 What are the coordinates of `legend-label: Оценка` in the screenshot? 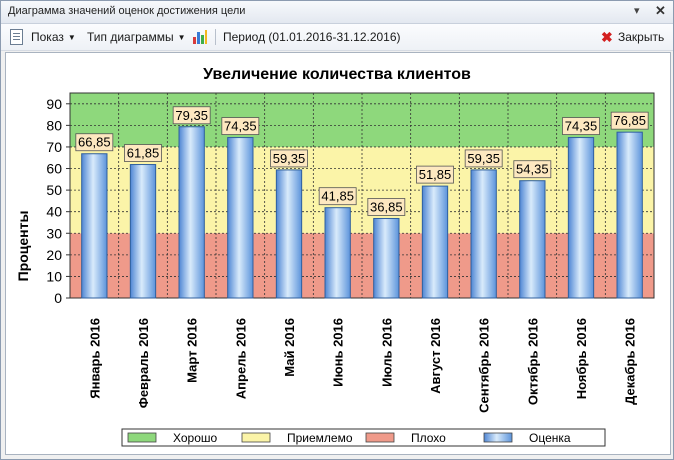 It's located at (550, 438).